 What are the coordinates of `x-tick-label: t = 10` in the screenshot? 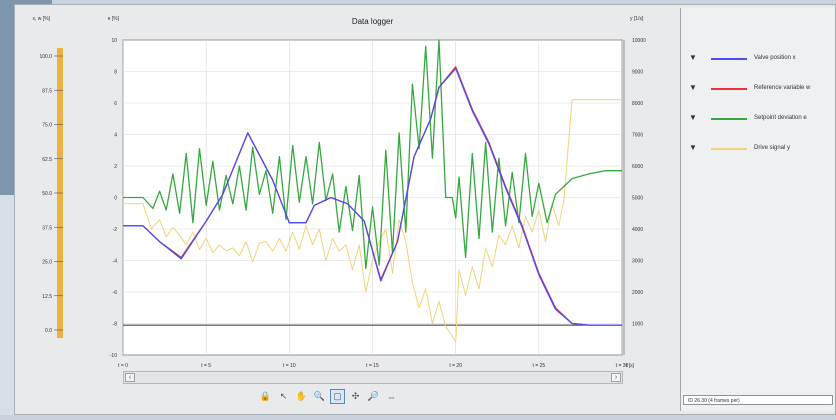 It's located at (289, 366).